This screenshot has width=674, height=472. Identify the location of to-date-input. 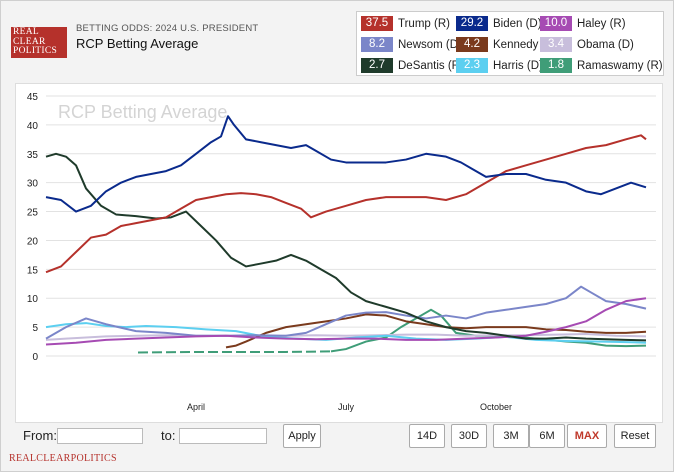
(223, 436).